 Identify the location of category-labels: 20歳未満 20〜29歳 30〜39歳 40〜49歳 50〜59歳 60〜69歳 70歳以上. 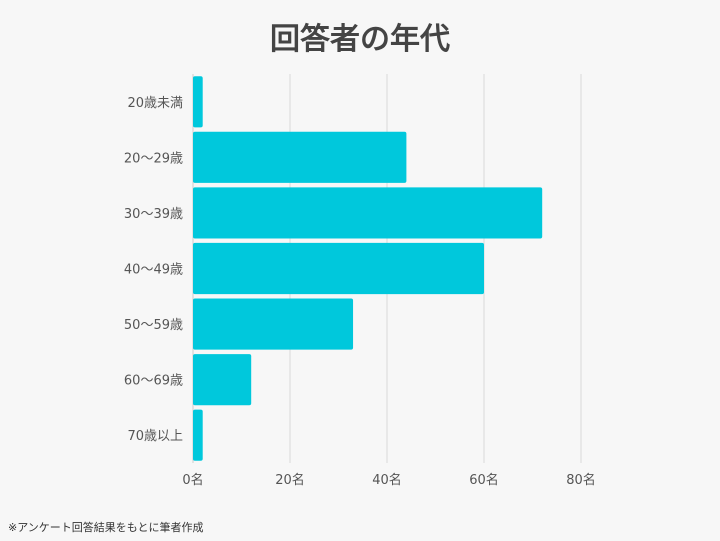
(153, 270).